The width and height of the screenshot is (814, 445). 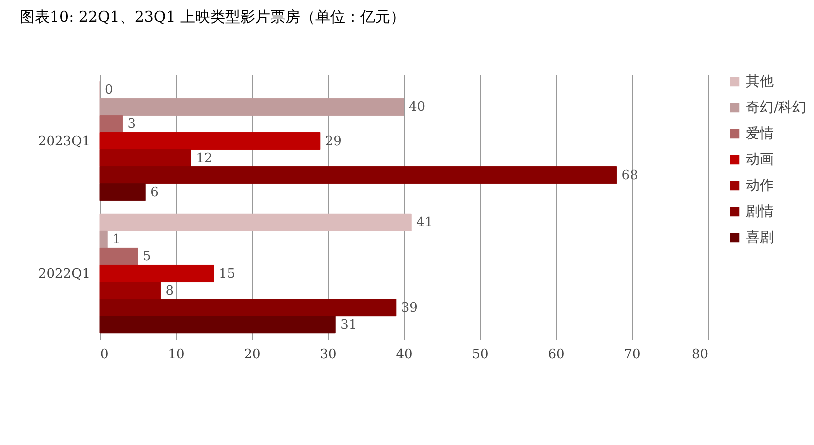 I want to click on data-label: 5, so click(x=147, y=257).